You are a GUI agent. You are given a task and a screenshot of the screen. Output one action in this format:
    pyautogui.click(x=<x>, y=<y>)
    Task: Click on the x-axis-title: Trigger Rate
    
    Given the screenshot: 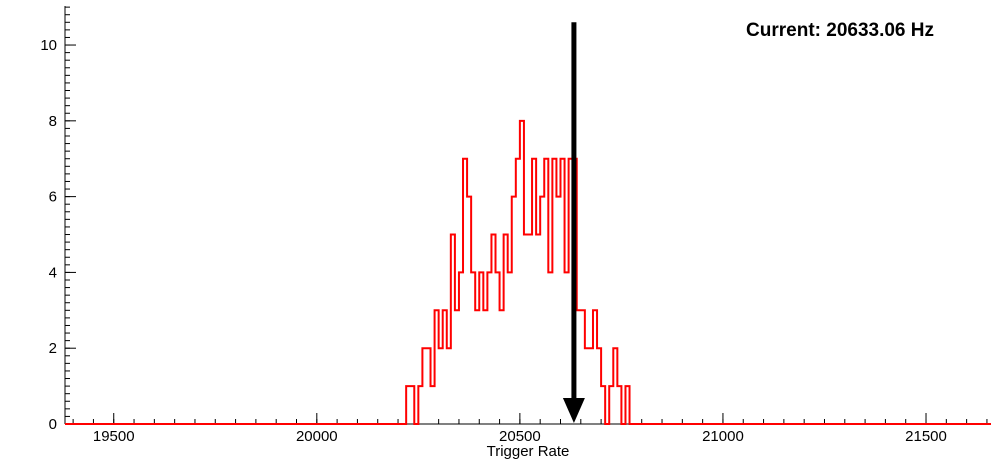 What is the action you would take?
    pyautogui.click(x=528, y=451)
    